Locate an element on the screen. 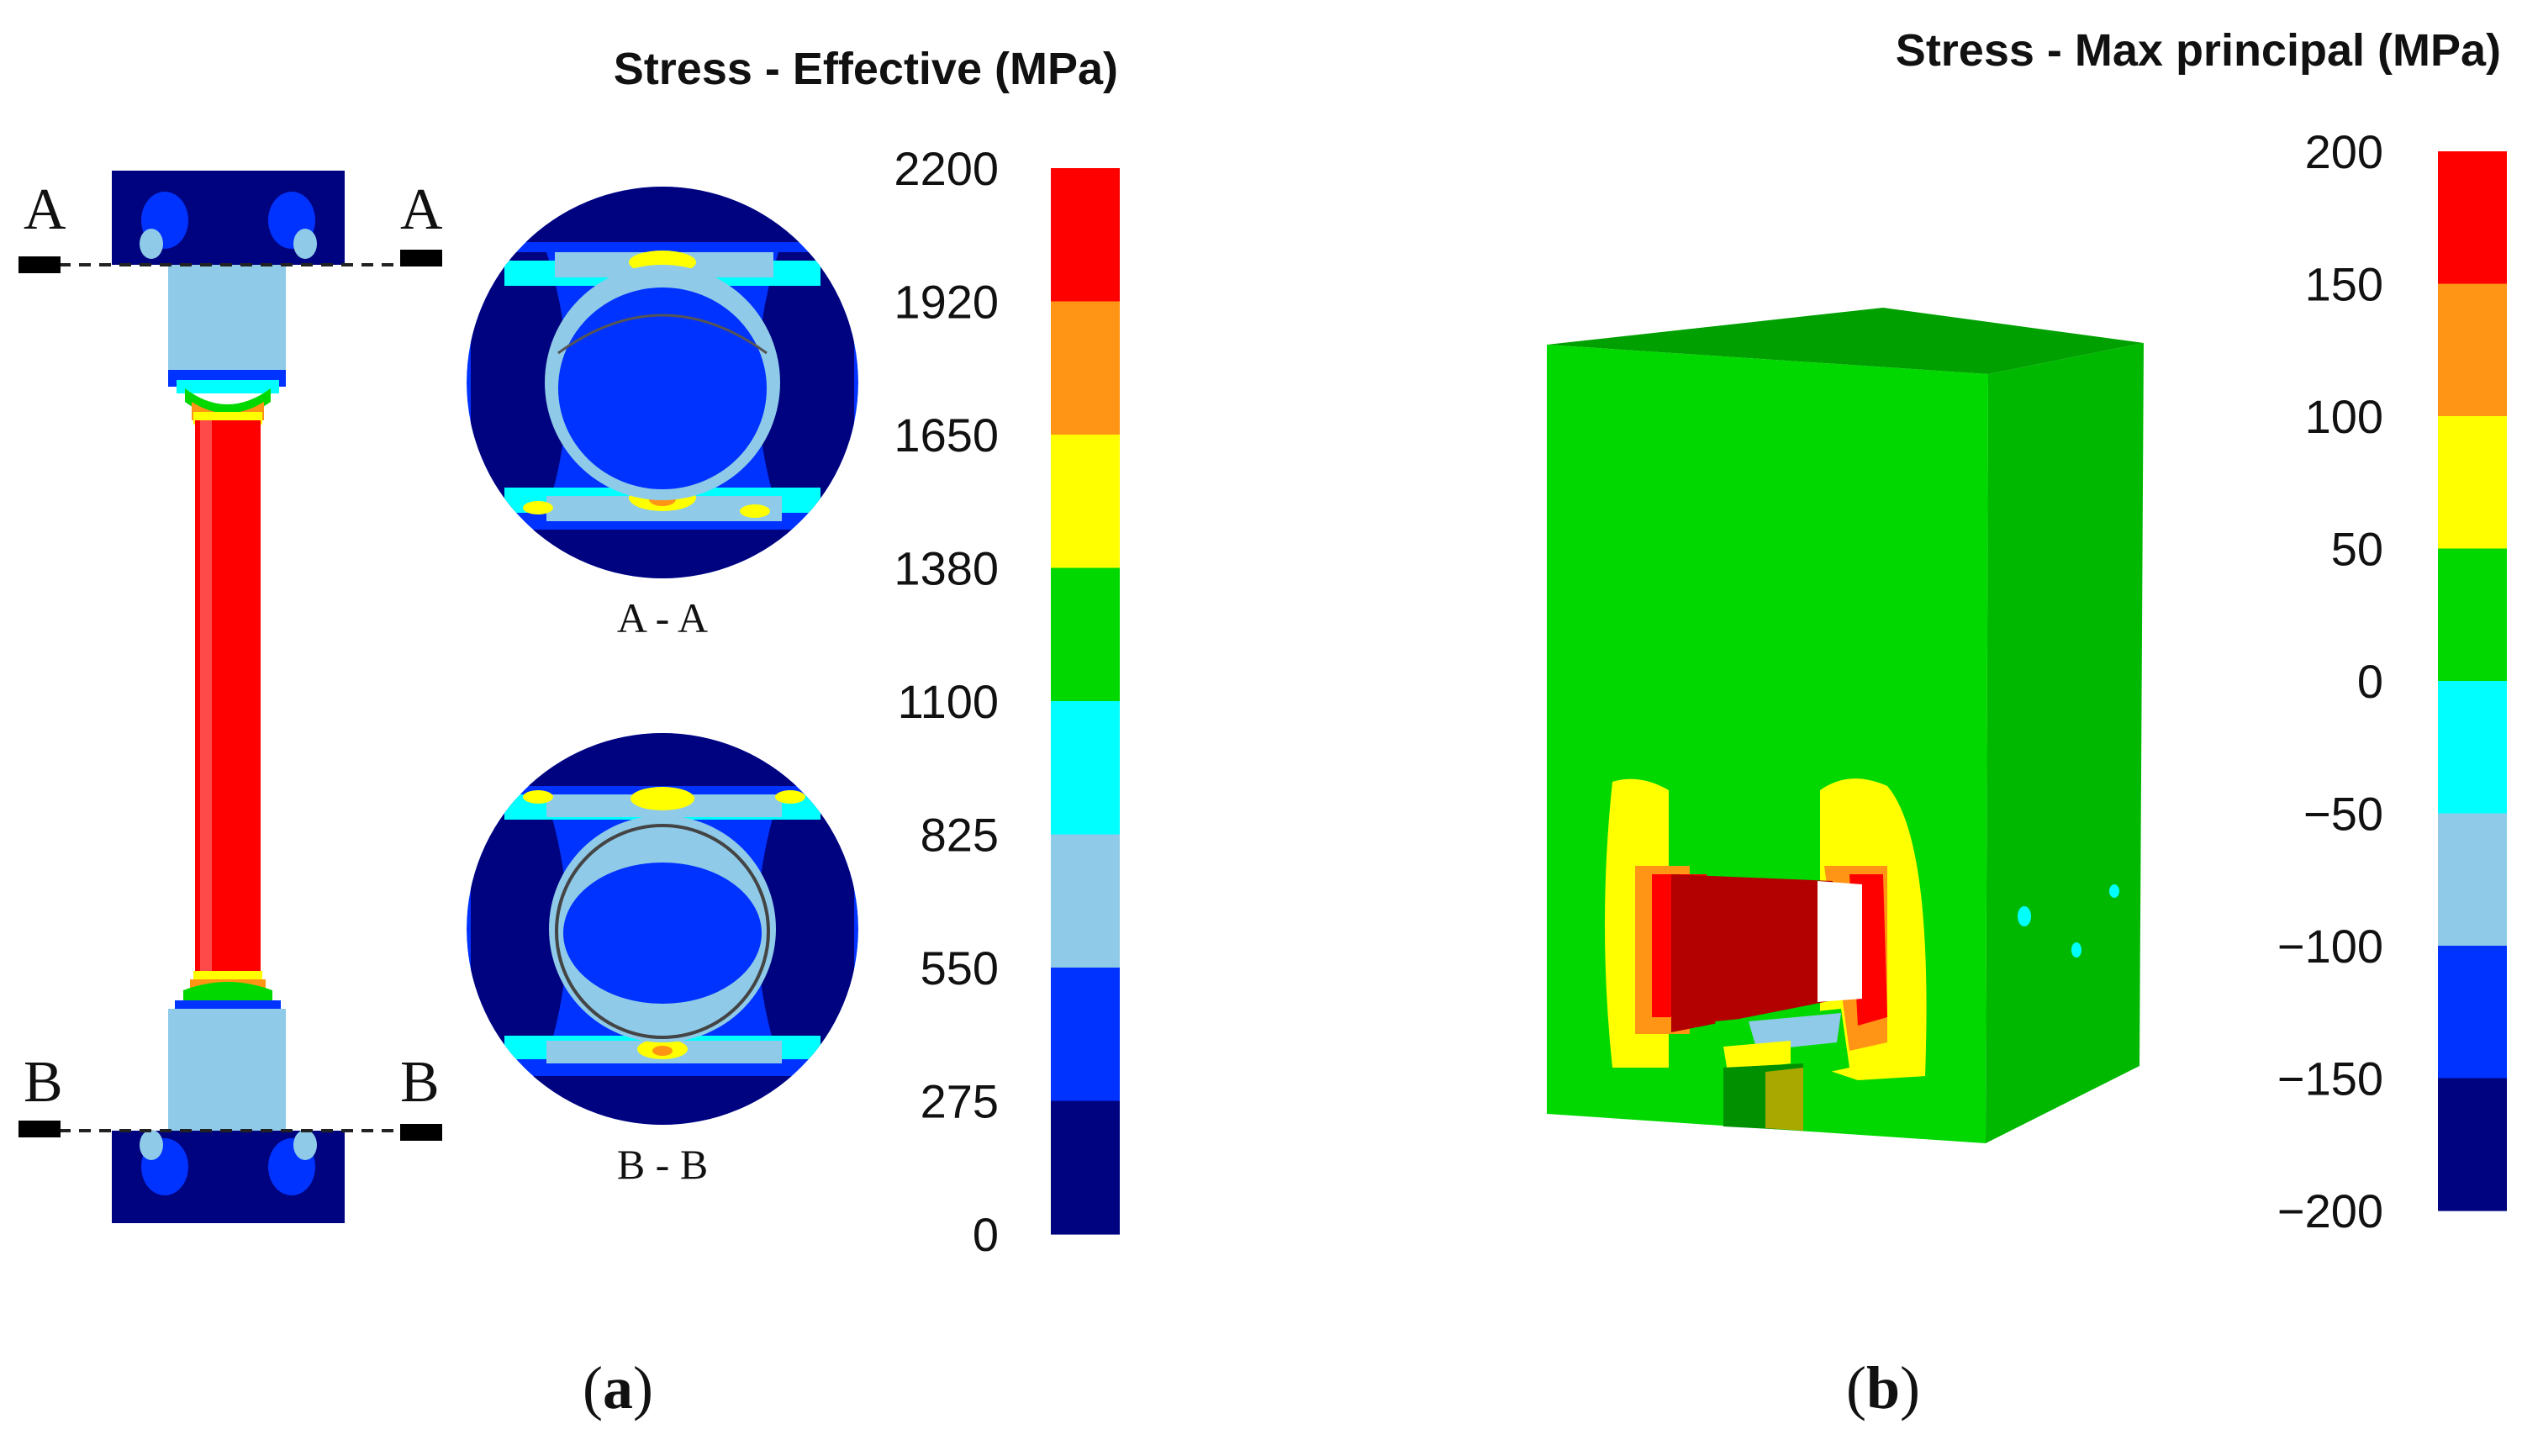  colorbar-b: 200 150 100 50 0 −50 −100 −150 −200 is located at coordinates (2392, 681).